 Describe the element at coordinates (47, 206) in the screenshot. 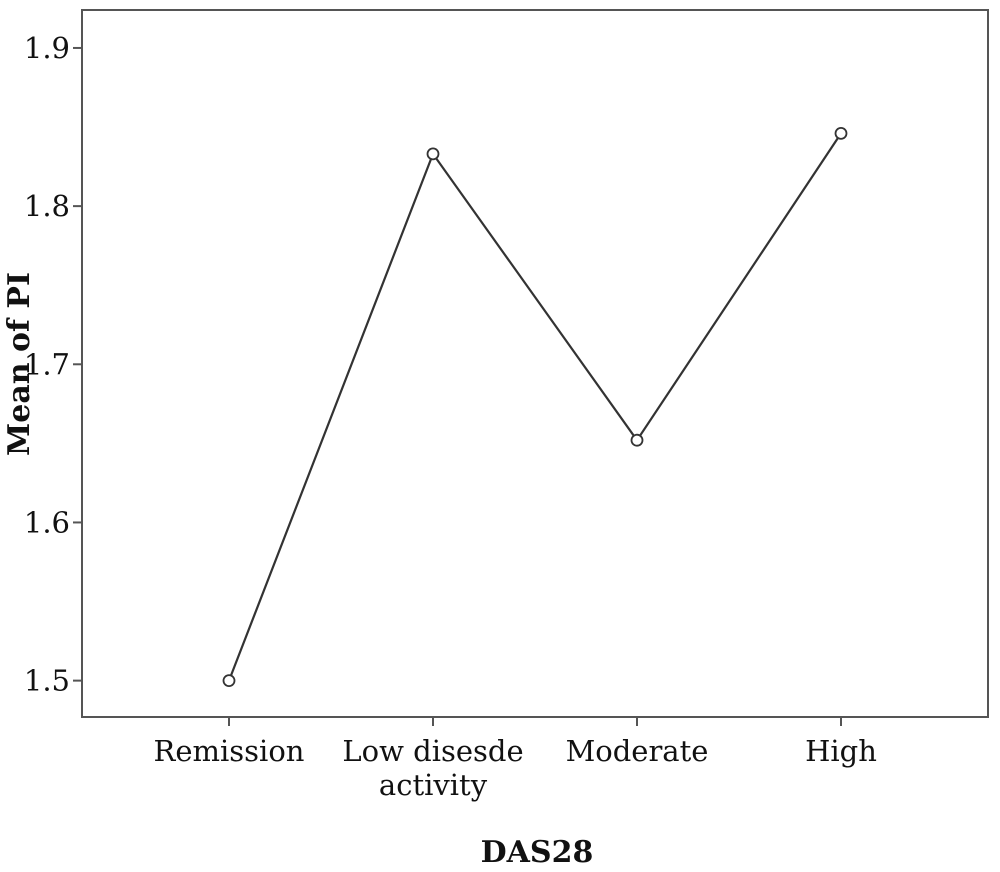

I see `y-tick-label: 1.8` at that location.